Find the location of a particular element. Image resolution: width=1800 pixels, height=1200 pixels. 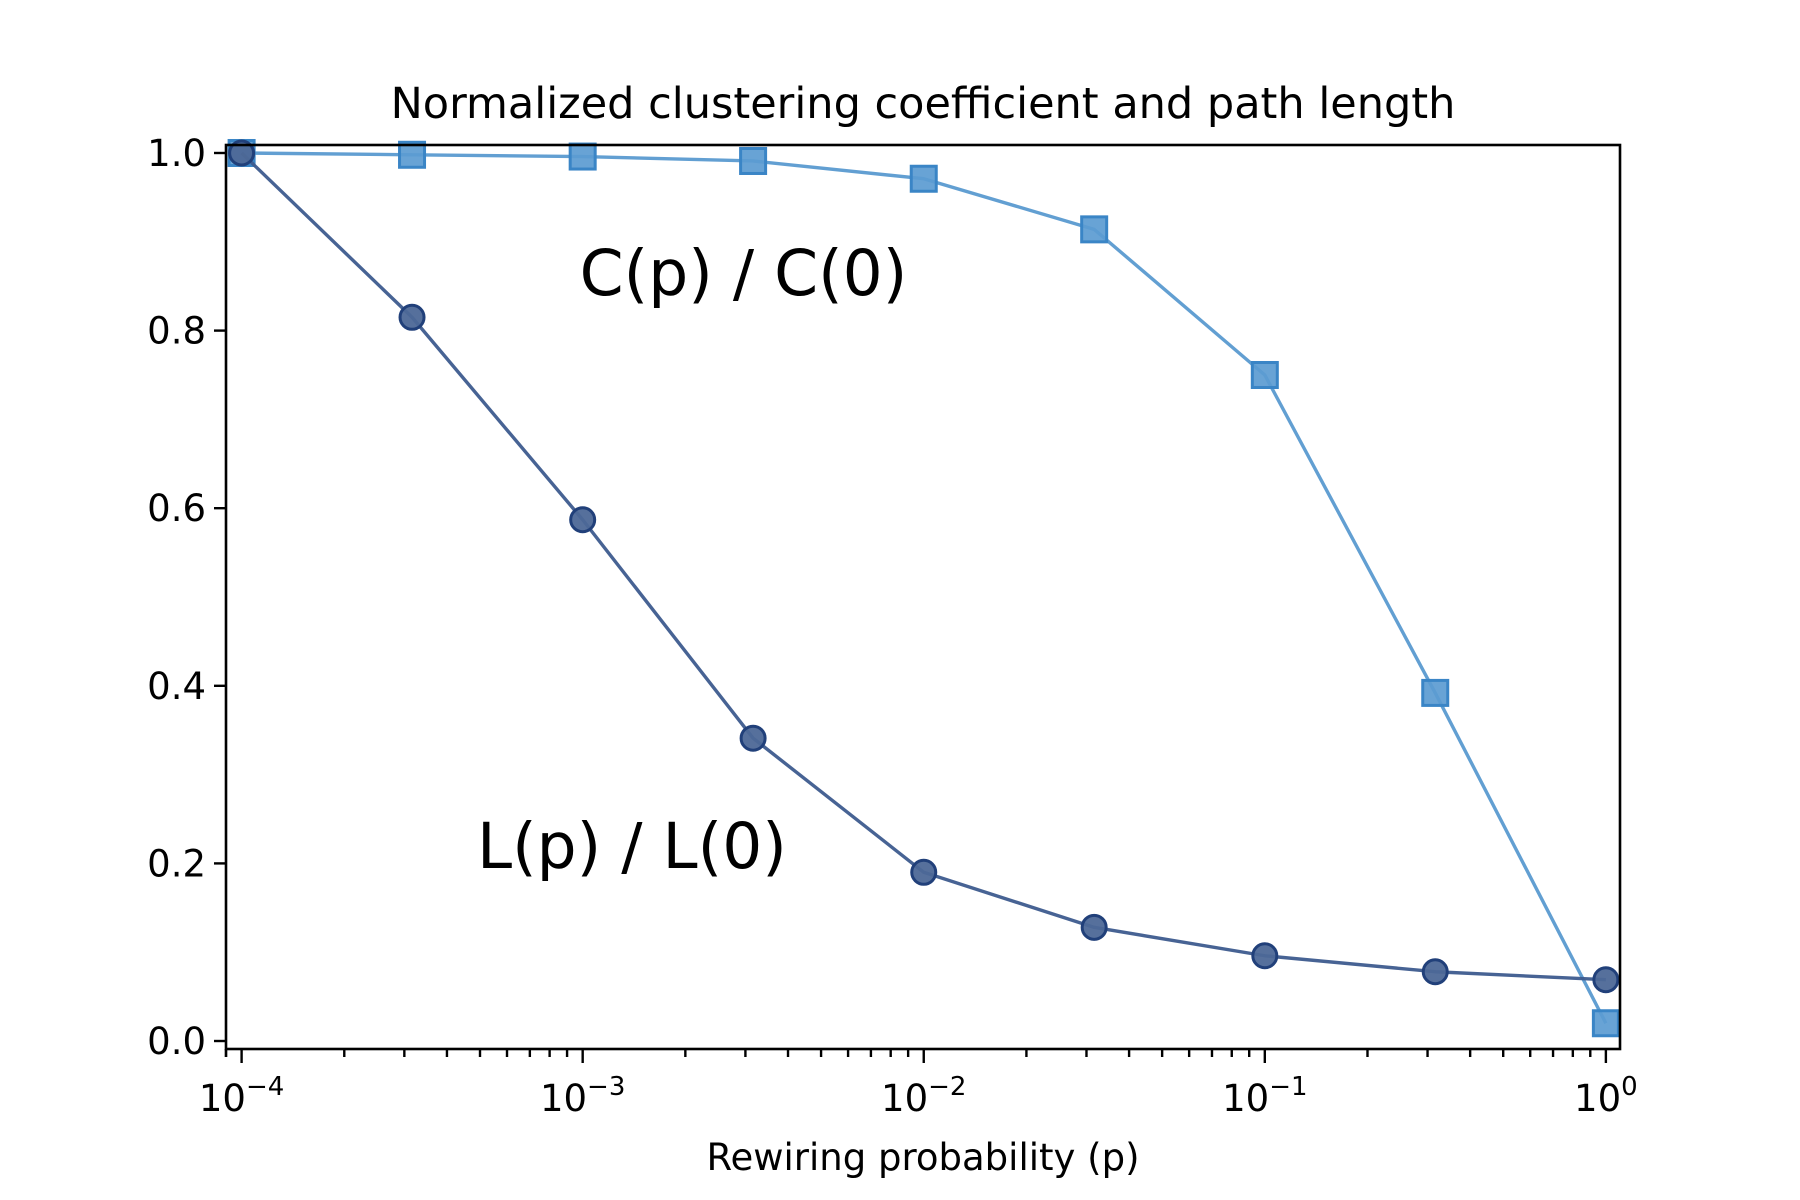

y-tick-label: 0.4 is located at coordinates (176, 686).